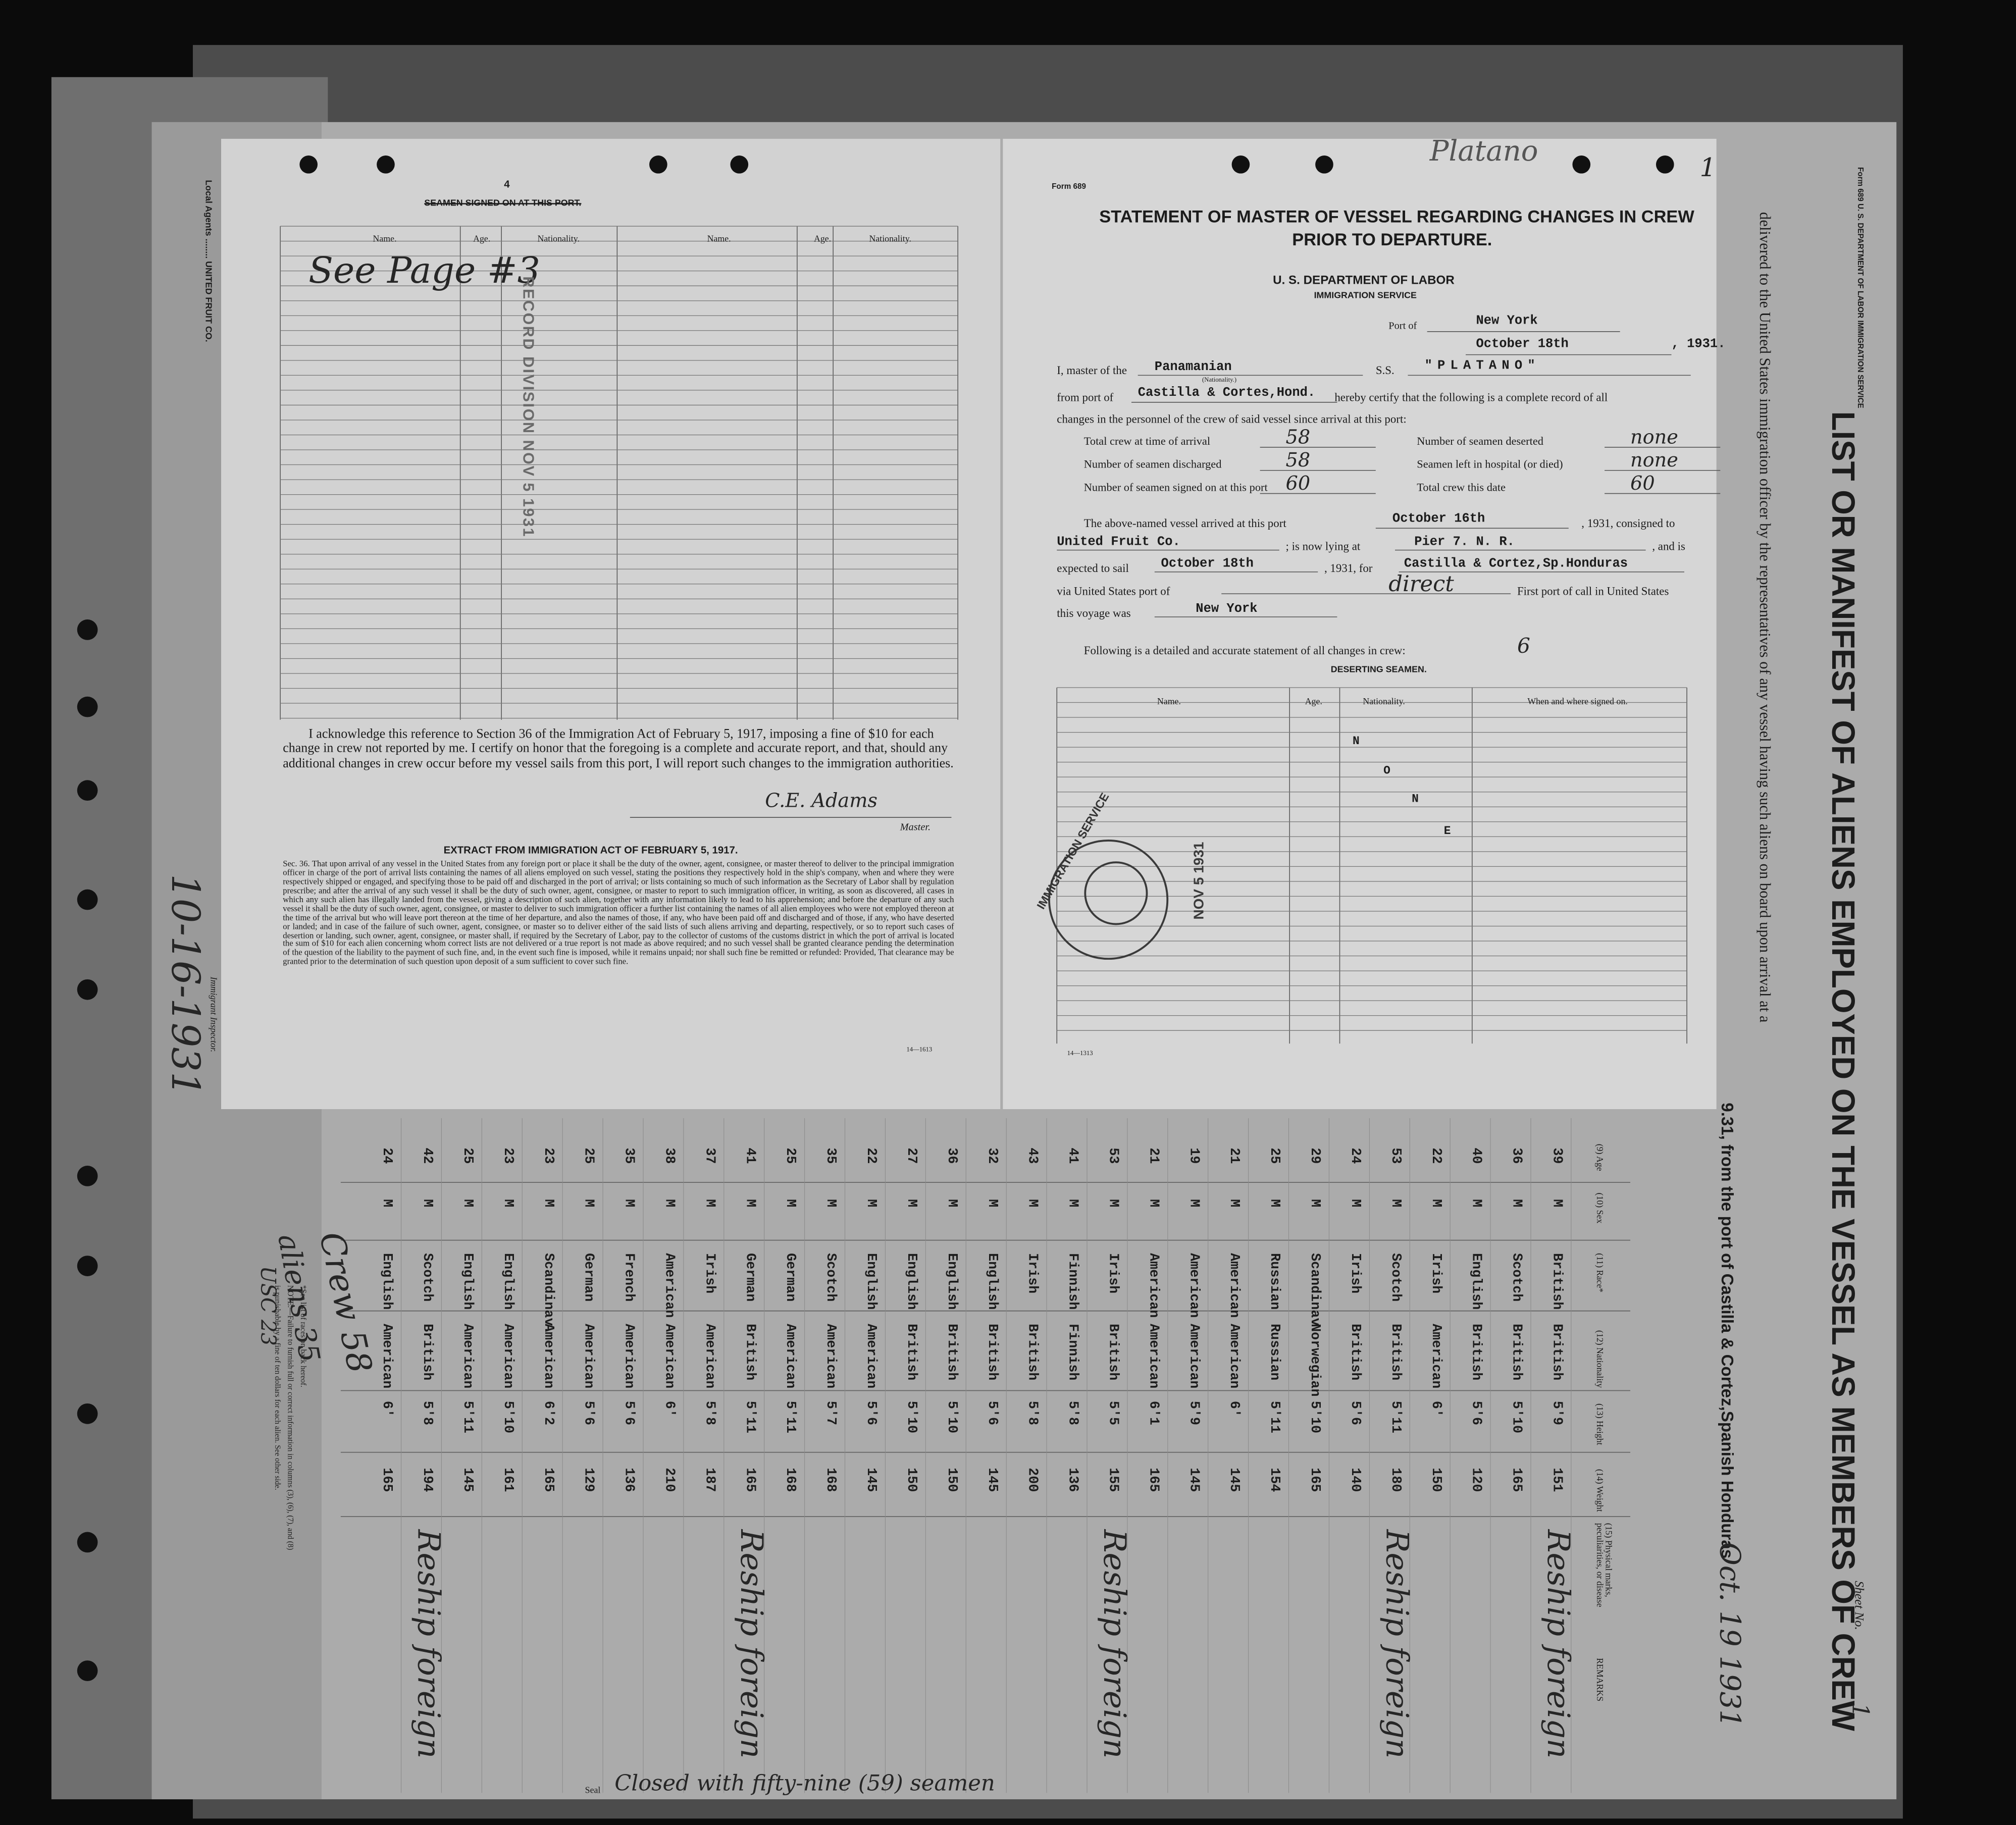 This screenshot has width=2016, height=1825. What do you see at coordinates (588, 1156) in the screenshot?
I see `crew-age: 25` at bounding box center [588, 1156].